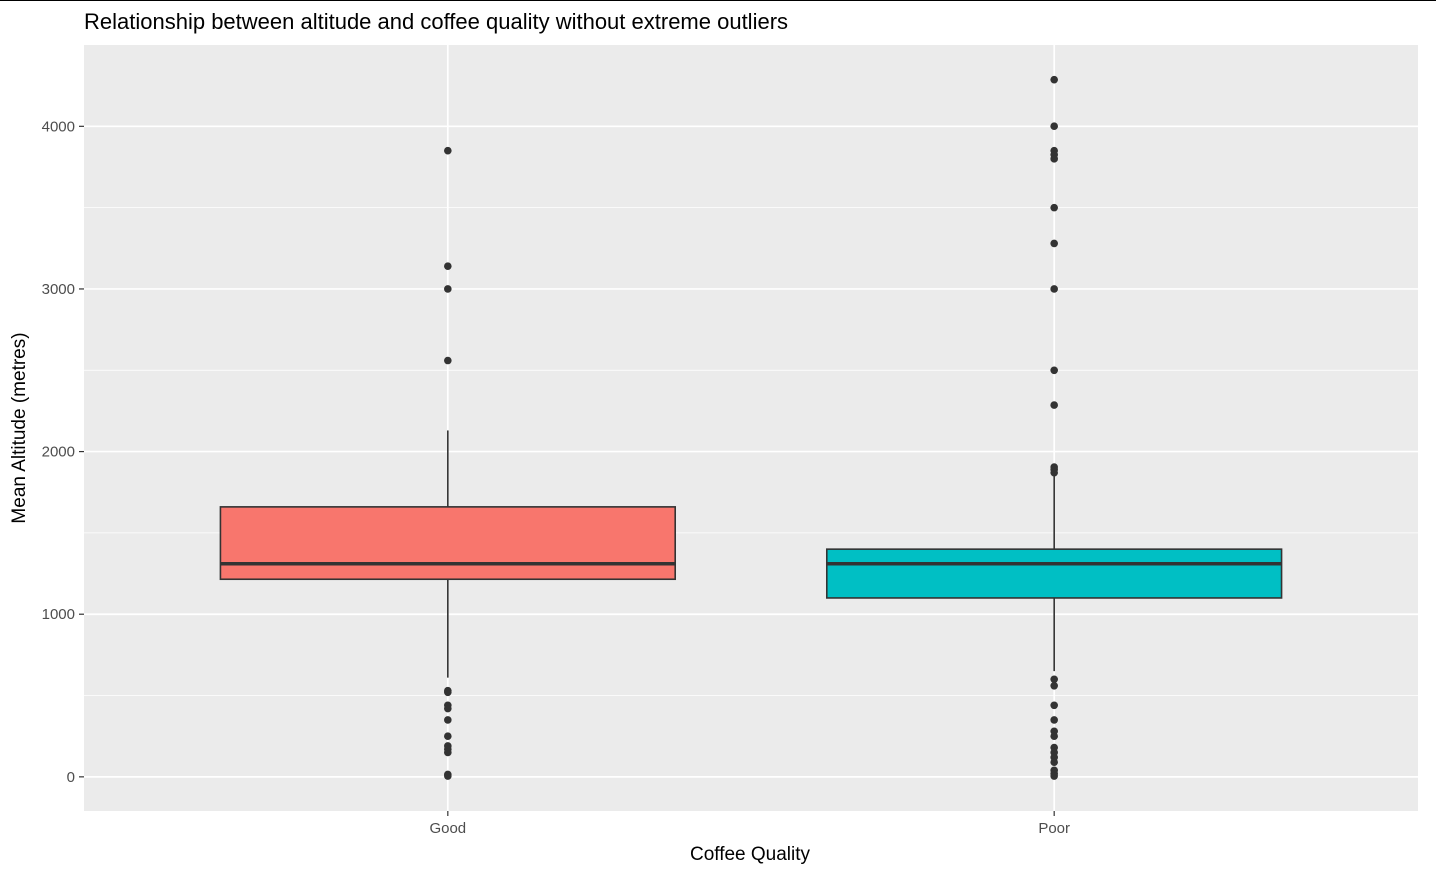 The height and width of the screenshot is (869, 1436). I want to click on y-tick-label: 0, so click(71, 777).